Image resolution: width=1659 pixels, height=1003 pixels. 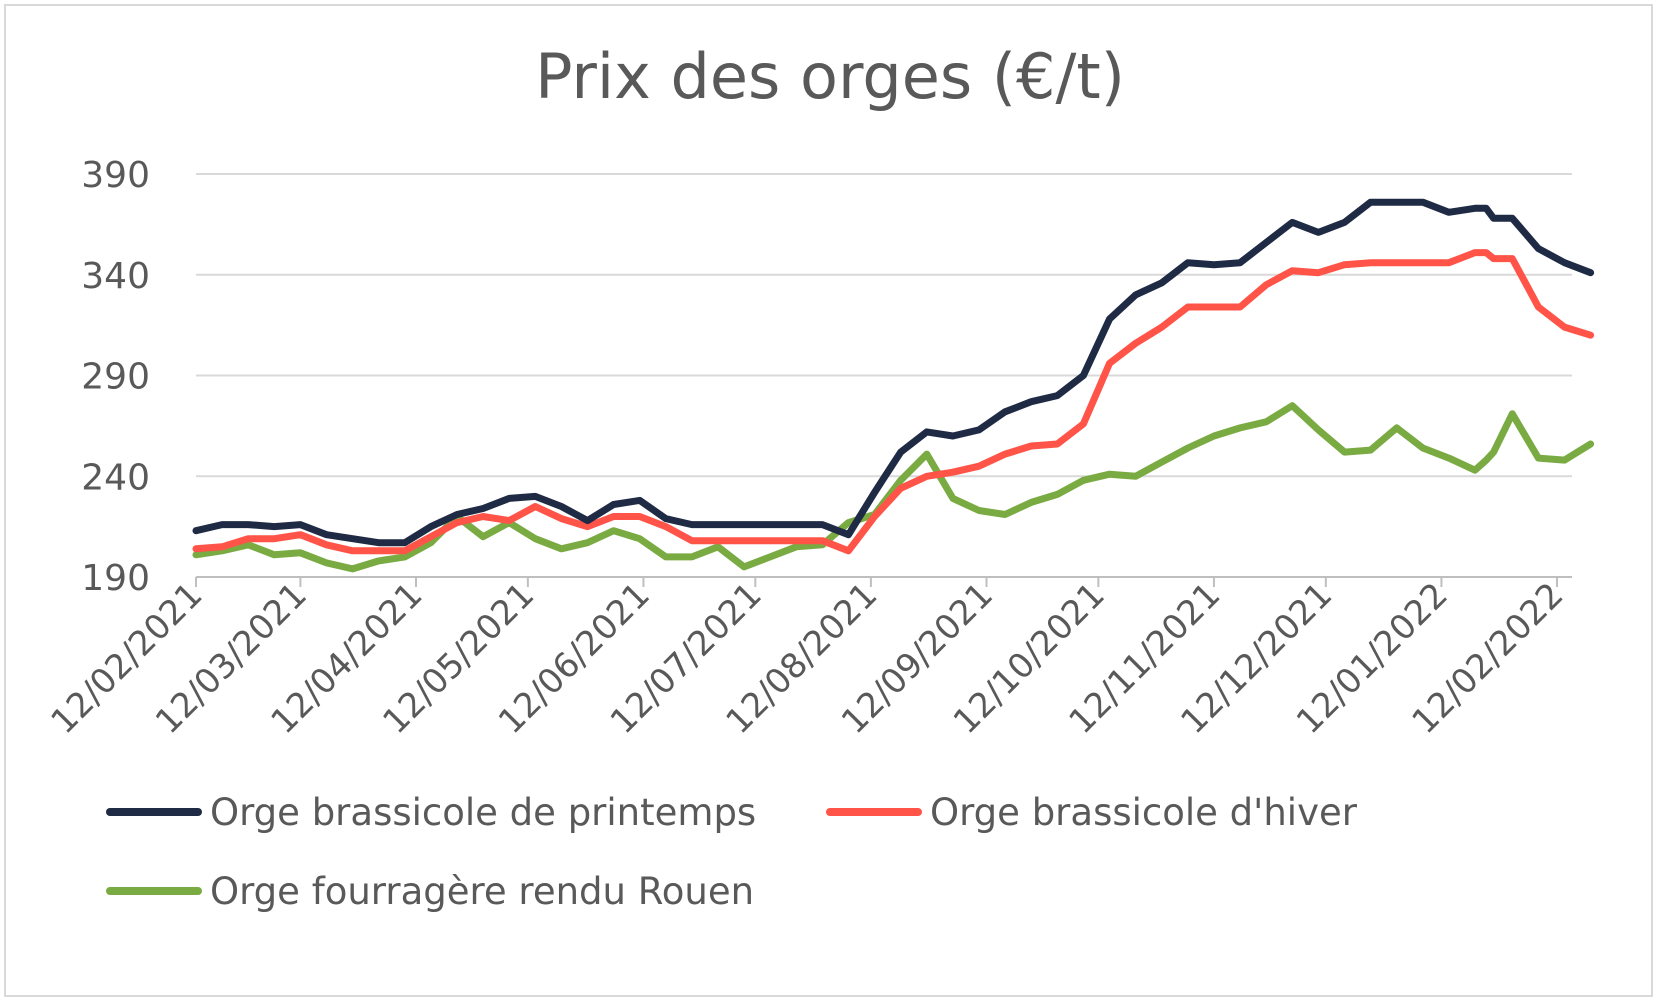 What do you see at coordinates (115, 578) in the screenshot?
I see `y-tick-label: 190` at bounding box center [115, 578].